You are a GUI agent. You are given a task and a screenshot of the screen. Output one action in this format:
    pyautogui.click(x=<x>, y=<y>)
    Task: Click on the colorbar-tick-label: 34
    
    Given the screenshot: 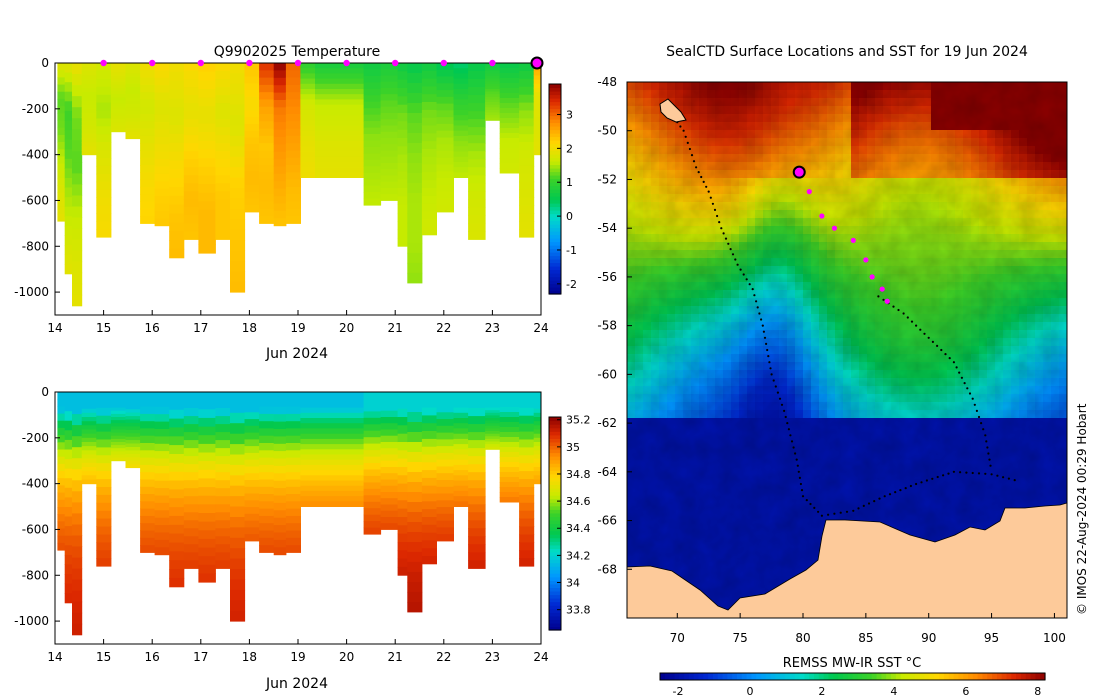 What is the action you would take?
    pyautogui.click(x=573, y=583)
    